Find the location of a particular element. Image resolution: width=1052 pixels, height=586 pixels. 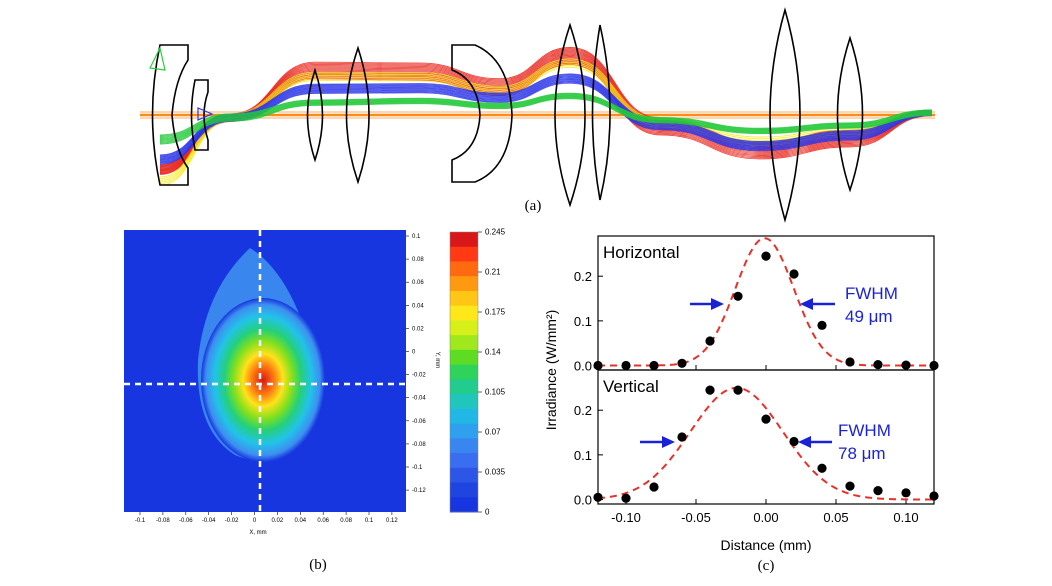

vertical-profile-plot: 0.0 0.1 0.2 -0.10 -0.05 0.00 0.05 0.10 is located at coordinates (756, 455).